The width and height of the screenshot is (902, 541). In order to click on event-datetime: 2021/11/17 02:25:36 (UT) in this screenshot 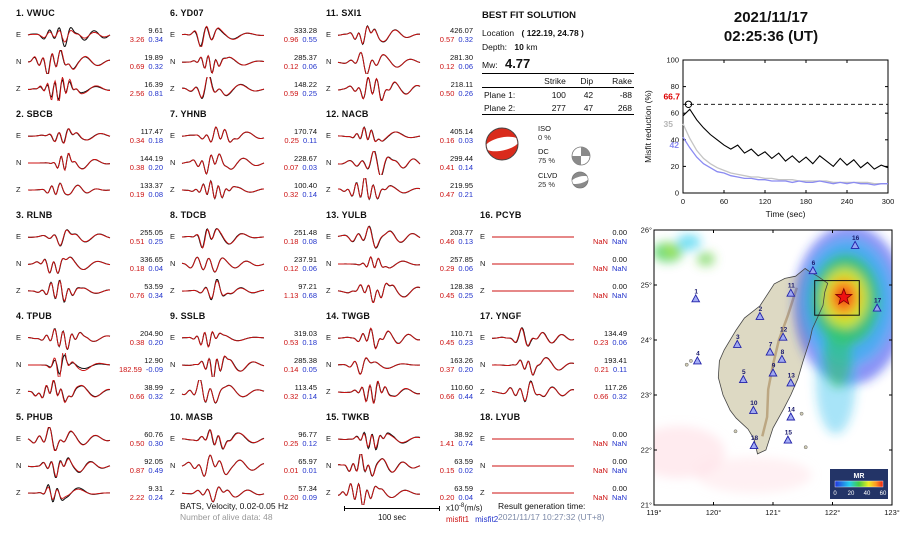, I will do `click(771, 27)`.